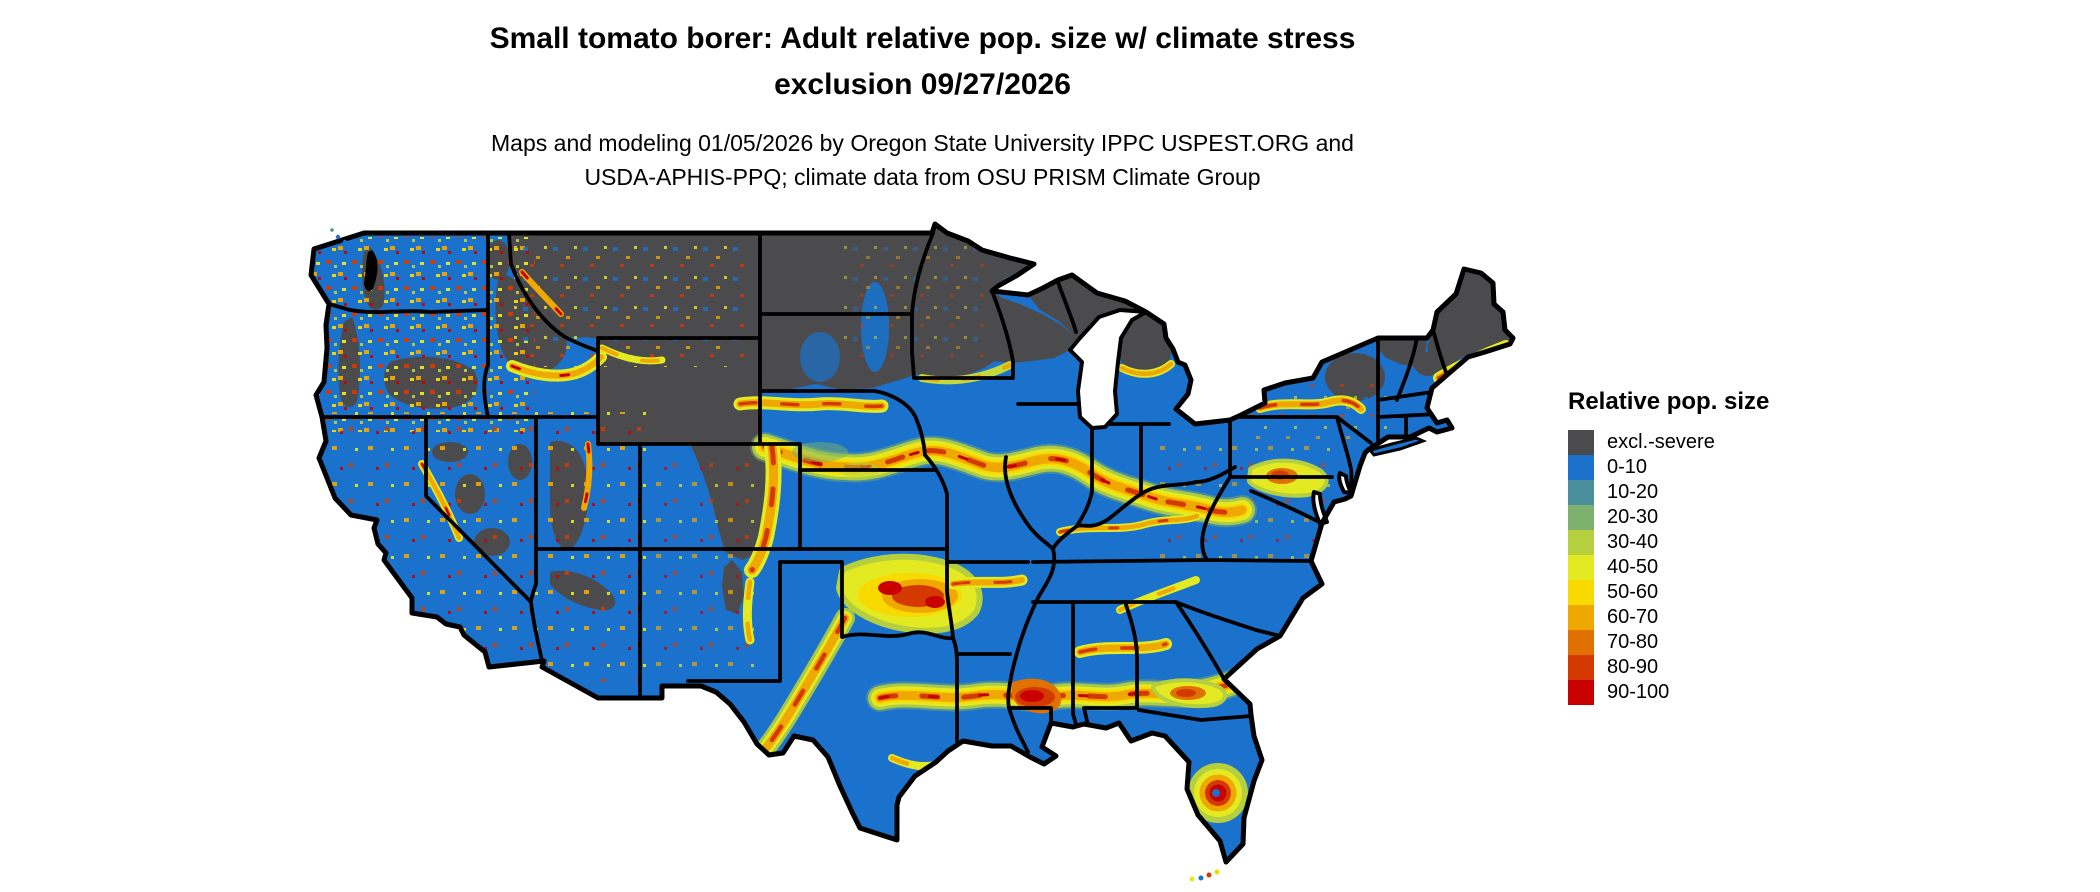 The image size is (2100, 892). I want to click on legend-item: 40-50, so click(1698, 567).